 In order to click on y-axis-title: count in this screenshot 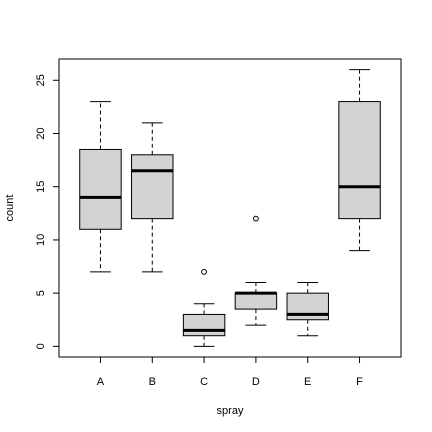, I will do `click(10, 208)`.